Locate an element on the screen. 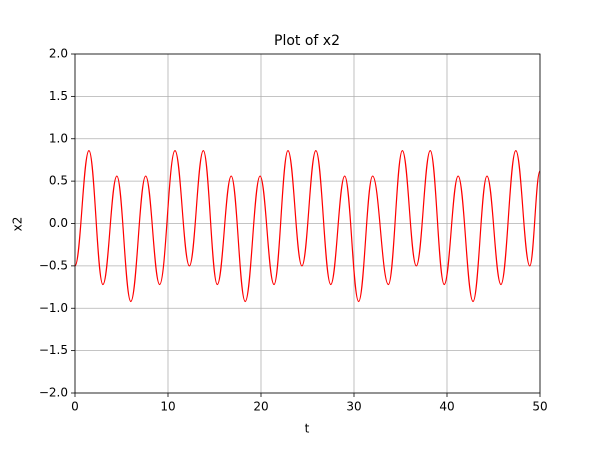 The height and width of the screenshot is (450, 600). x-tick-label: 0 is located at coordinates (75, 407).